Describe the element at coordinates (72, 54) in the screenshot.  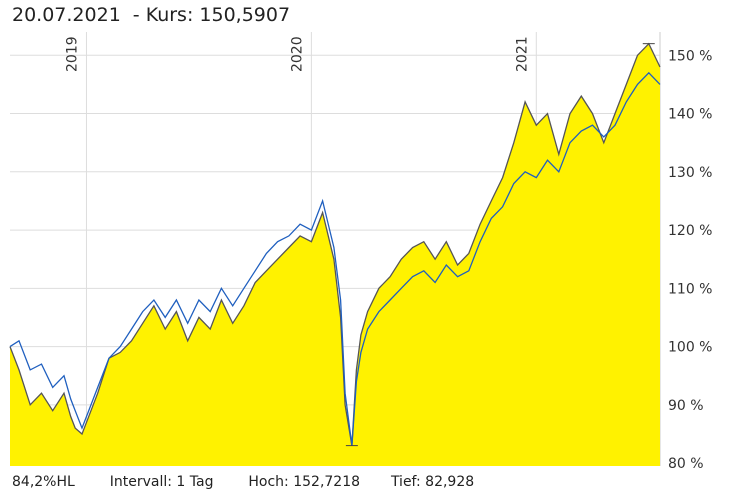
I see `x-tick-label-0: 2019` at that location.